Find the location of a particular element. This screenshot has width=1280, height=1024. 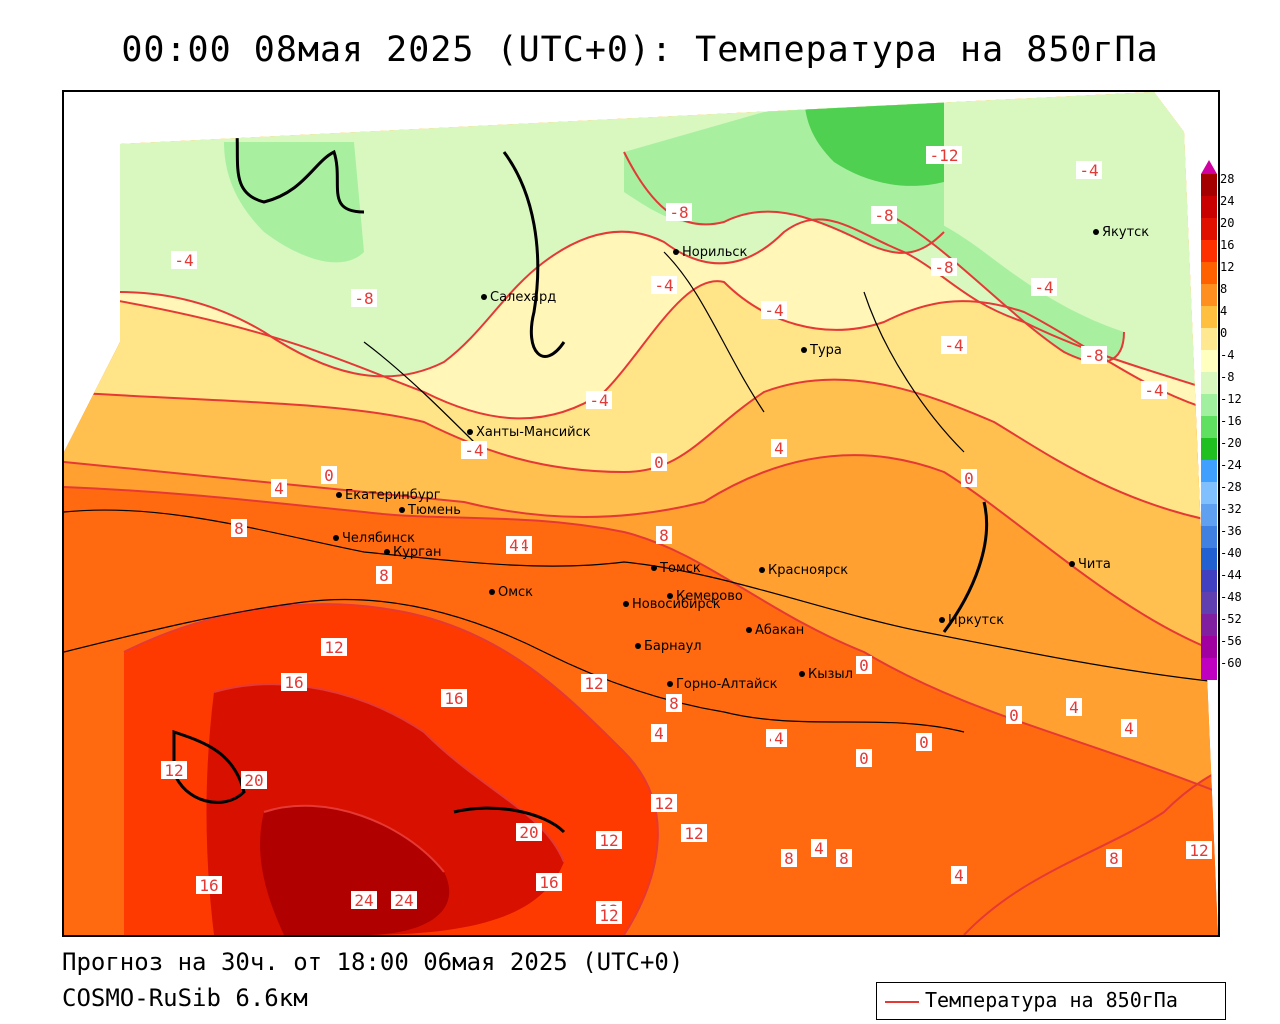

city-label: Кызыл is located at coordinates (830, 674).